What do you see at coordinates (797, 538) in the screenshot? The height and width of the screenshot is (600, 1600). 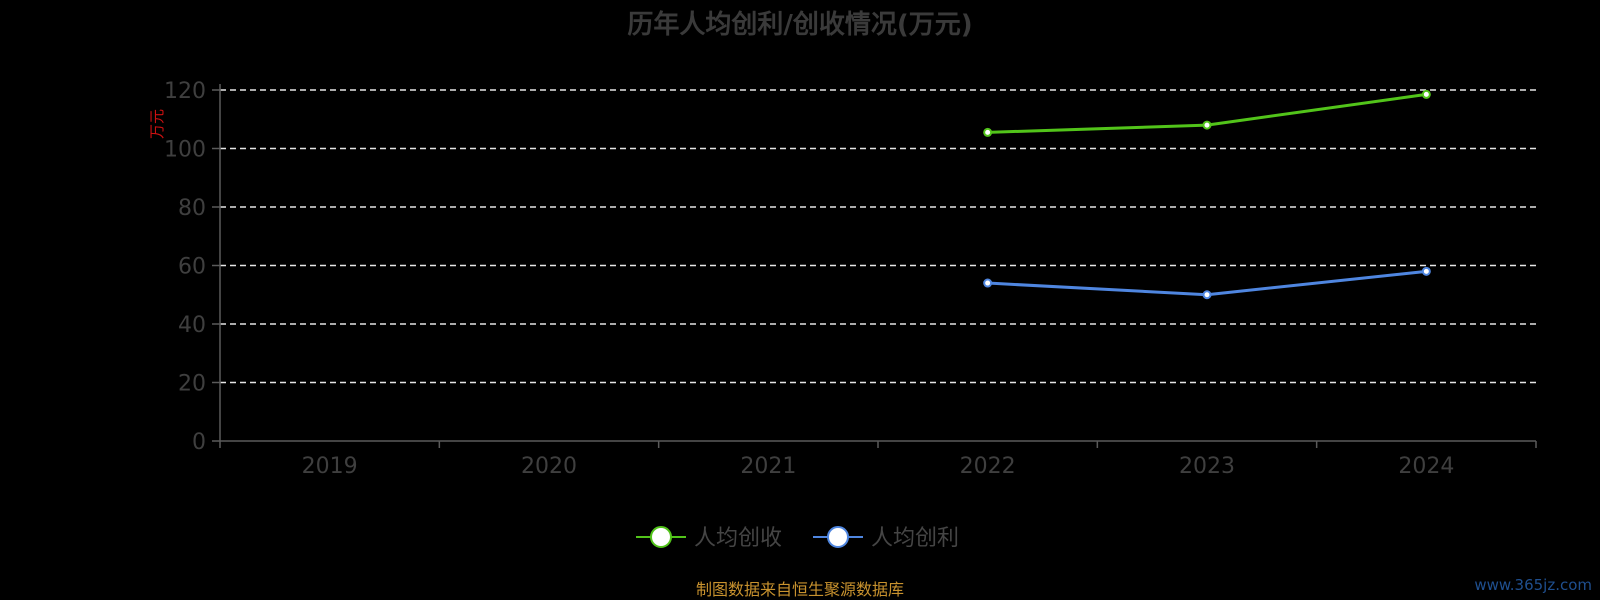 I see `legend: 人均创收 人均创利` at bounding box center [797, 538].